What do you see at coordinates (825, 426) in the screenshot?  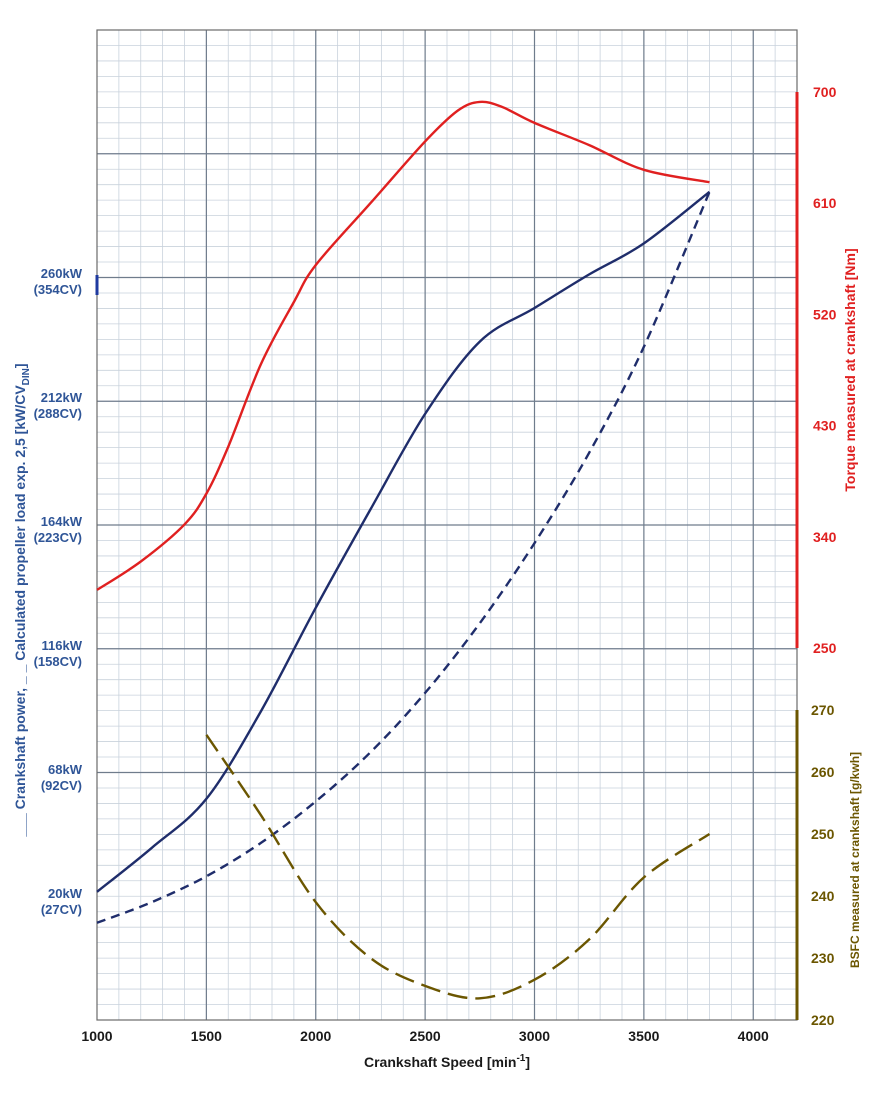 I see `torque-tick-label: 430` at bounding box center [825, 426].